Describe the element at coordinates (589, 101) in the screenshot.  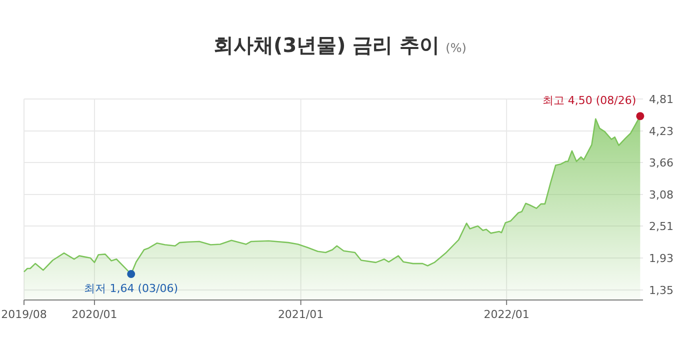
I see `annotation: 최고 4,50 (08/26)` at that location.